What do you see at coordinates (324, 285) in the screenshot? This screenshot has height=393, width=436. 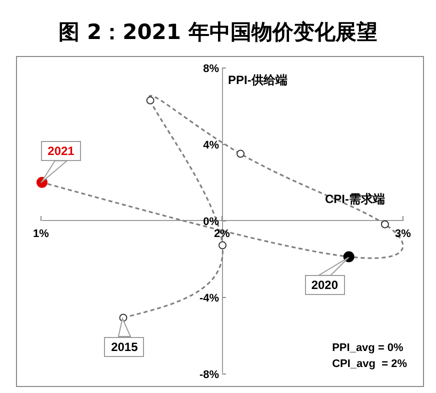 I see `annotation: 2020` at bounding box center [324, 285].